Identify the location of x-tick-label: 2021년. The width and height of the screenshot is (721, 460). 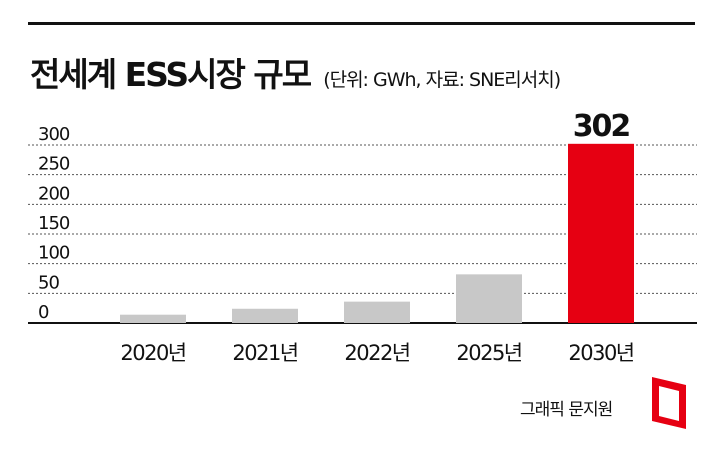
(264, 353).